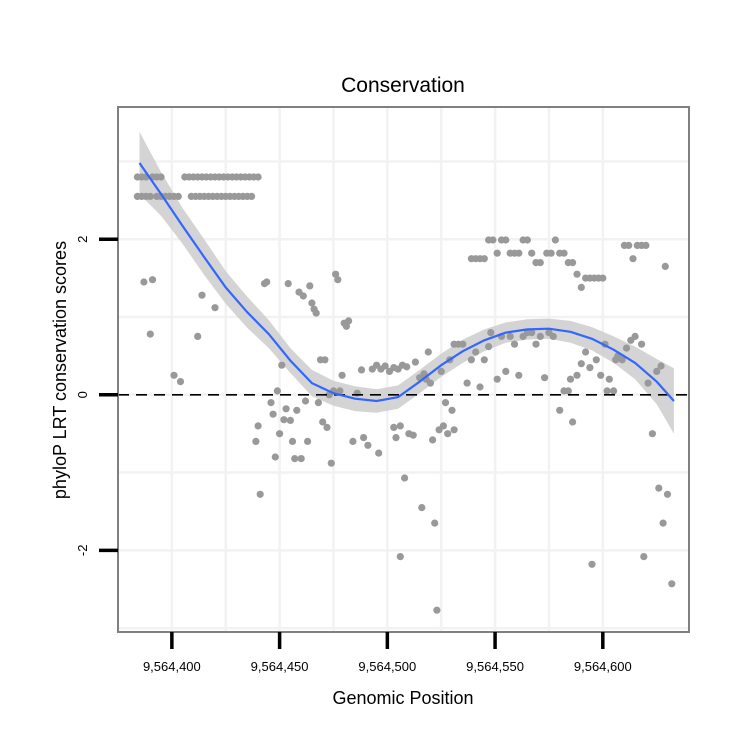 The image size is (750, 750). Describe the element at coordinates (172, 666) in the screenshot. I see `x-tick-label-0: 9,564,400` at that location.